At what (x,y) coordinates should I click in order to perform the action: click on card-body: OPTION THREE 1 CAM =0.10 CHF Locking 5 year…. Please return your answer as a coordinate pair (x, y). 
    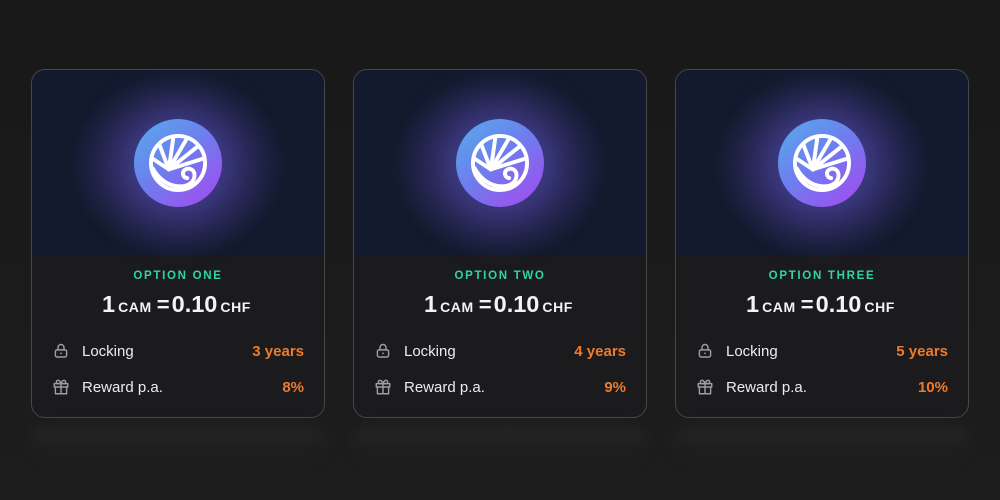
    Looking at the image, I should click on (822, 336).